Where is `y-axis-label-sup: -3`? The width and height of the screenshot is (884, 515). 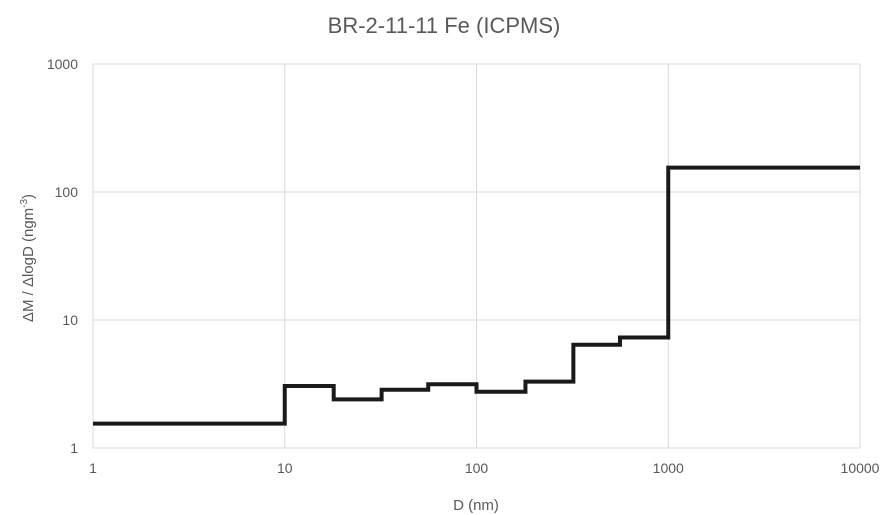
y-axis-label-sup: -3 is located at coordinates (24, 203).